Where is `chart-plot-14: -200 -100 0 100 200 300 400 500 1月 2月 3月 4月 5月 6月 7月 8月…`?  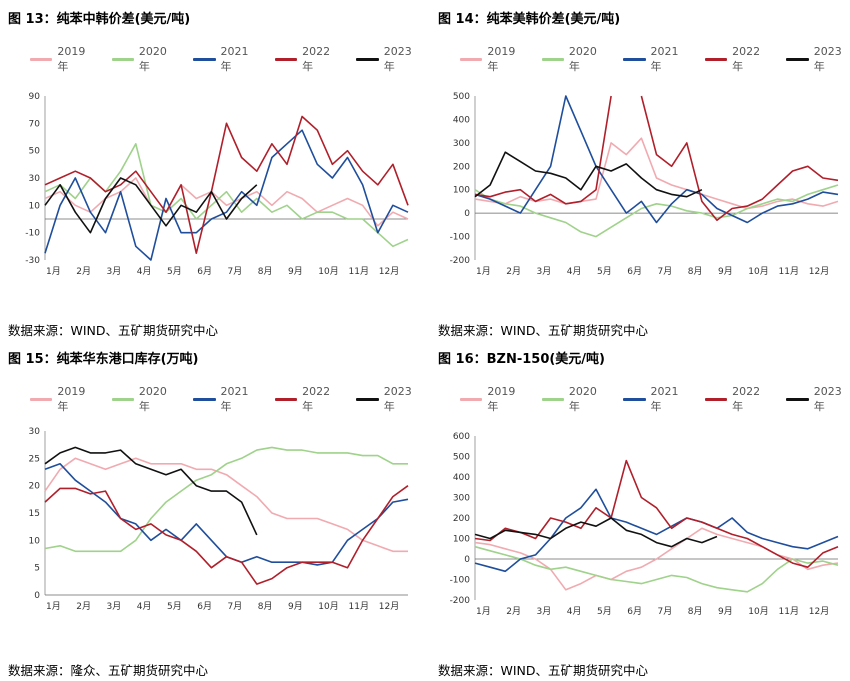 chart-plot-14: -200 -100 0 100 200 300 400 500 1月 2月 3月 4月 5月 6月 7月 8月… is located at coordinates (644, 184).